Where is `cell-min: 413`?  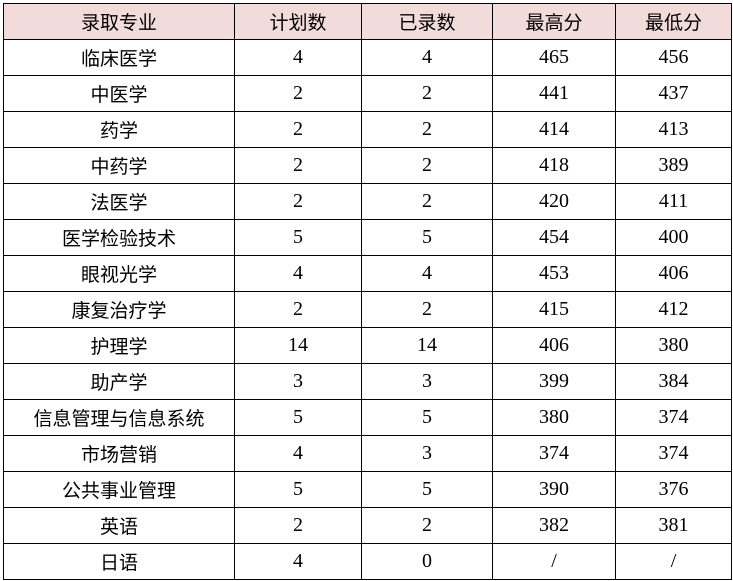 cell-min: 413 is located at coordinates (673, 129).